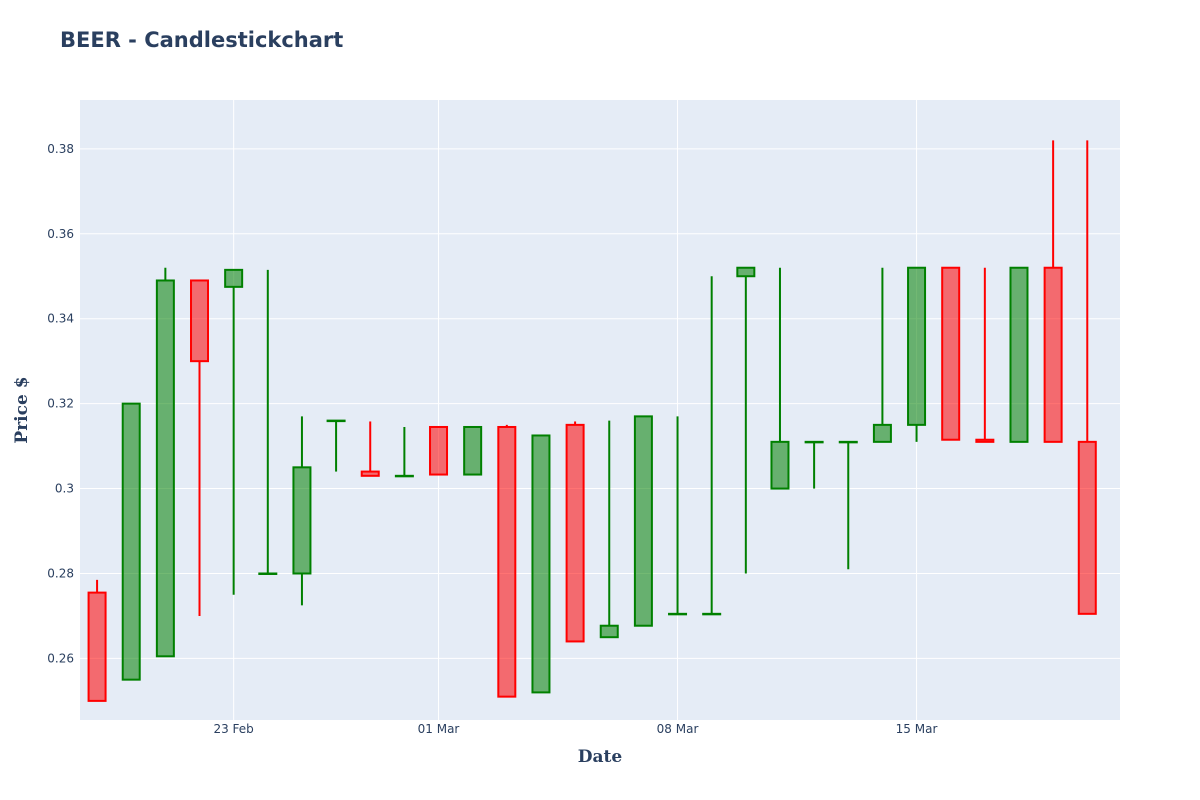  I want to click on x-tick-label: 01 Mar, so click(439, 729).